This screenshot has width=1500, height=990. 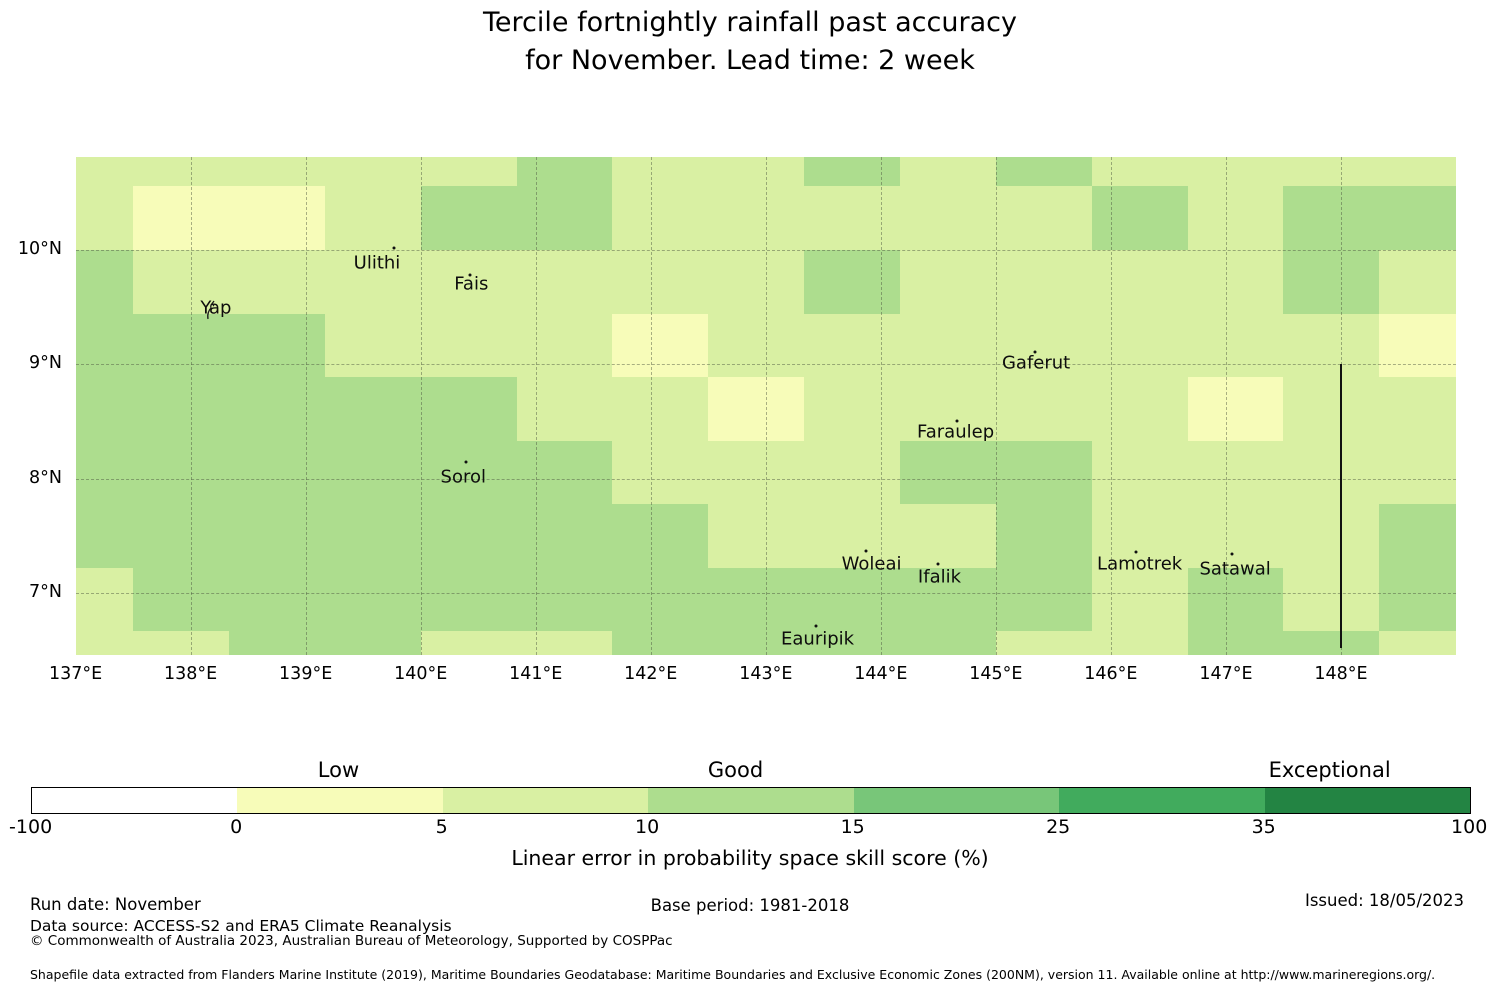 What do you see at coordinates (651, 674) in the screenshot?
I see `x-tick-label: 142°E` at bounding box center [651, 674].